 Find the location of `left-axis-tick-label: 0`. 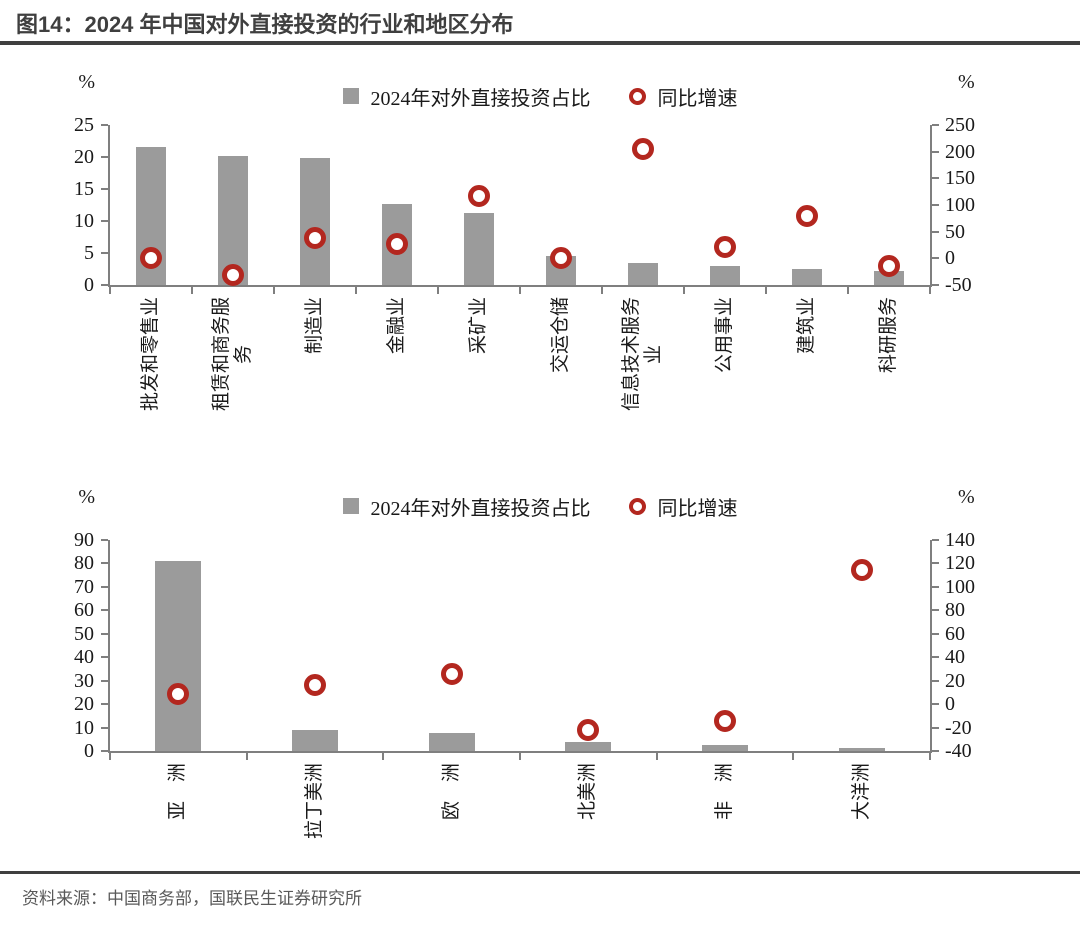

left-axis-tick-label: 0 is located at coordinates (89, 751).